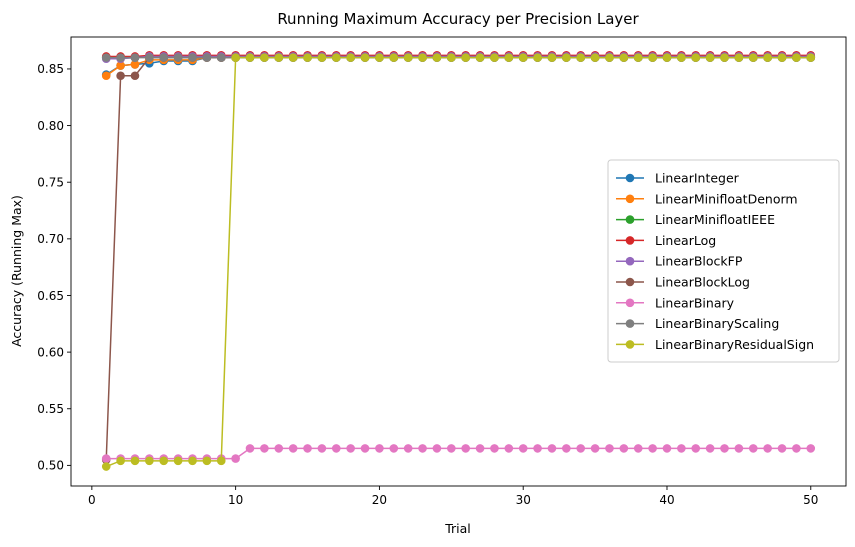 This screenshot has width=855, height=547. I want to click on legend-item: LinearBinaryScaling, so click(697, 323).